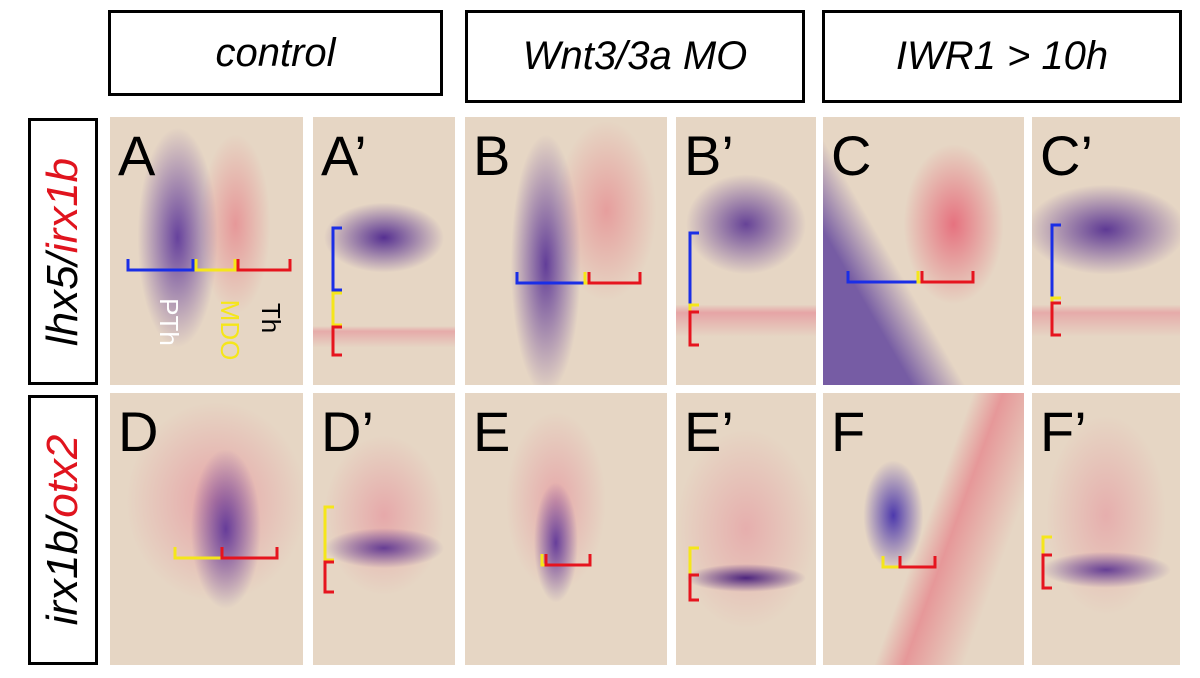 This screenshot has width=1200, height=678. What do you see at coordinates (492, 155) in the screenshot?
I see `panel-letter: B` at bounding box center [492, 155].